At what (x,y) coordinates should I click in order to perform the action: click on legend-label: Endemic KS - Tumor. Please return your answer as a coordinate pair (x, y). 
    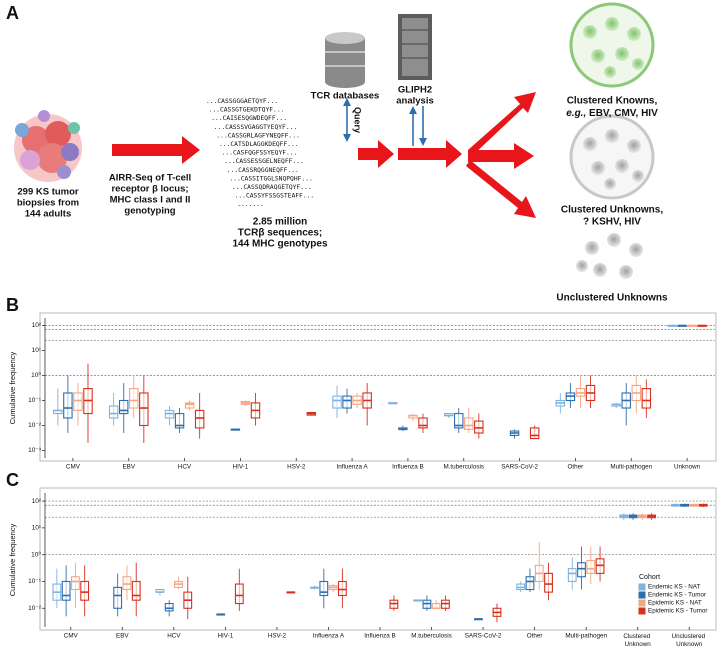
    Looking at the image, I should click on (677, 595).